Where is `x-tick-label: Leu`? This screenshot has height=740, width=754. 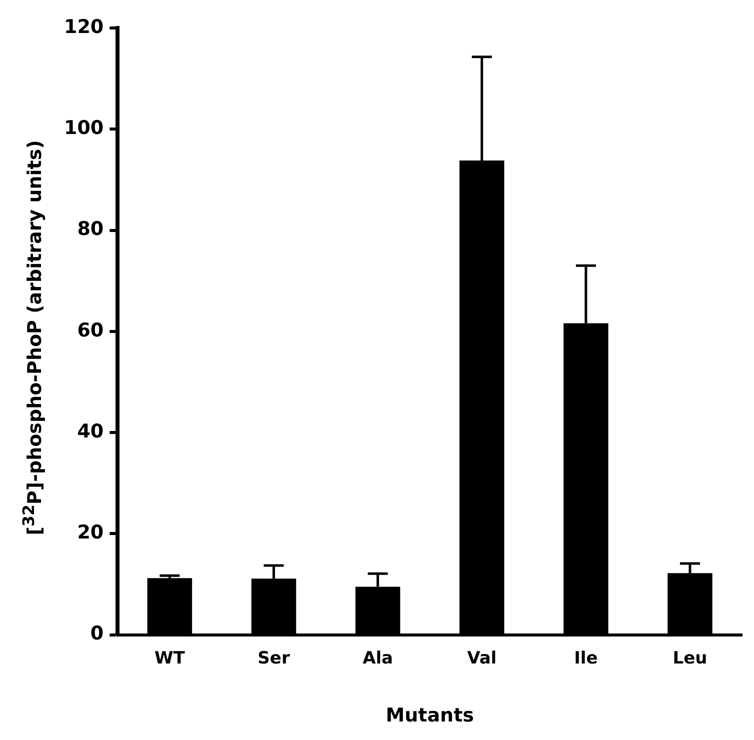 x-tick-label: Leu is located at coordinates (690, 658).